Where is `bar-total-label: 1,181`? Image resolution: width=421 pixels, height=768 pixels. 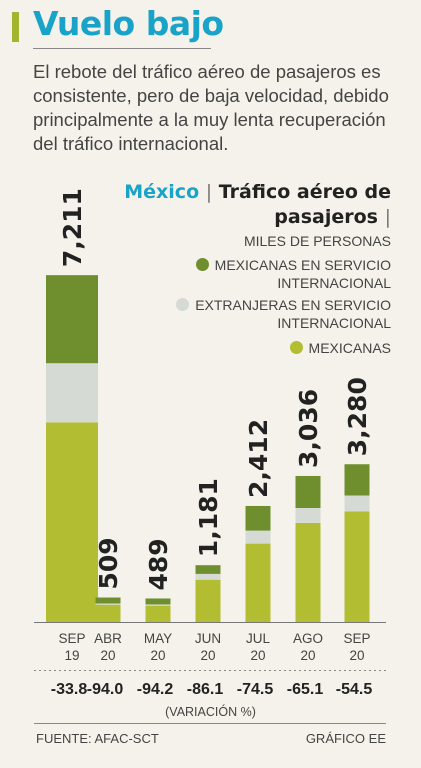
bar-total-label: 1,181 is located at coordinates (208, 517).